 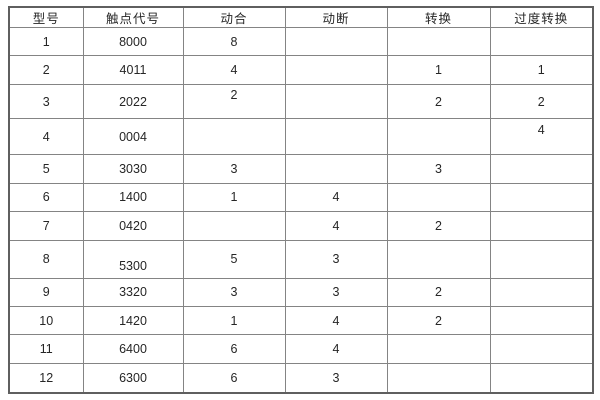 What do you see at coordinates (133, 349) in the screenshot?
I see `cell-contact-code: 6400` at bounding box center [133, 349].